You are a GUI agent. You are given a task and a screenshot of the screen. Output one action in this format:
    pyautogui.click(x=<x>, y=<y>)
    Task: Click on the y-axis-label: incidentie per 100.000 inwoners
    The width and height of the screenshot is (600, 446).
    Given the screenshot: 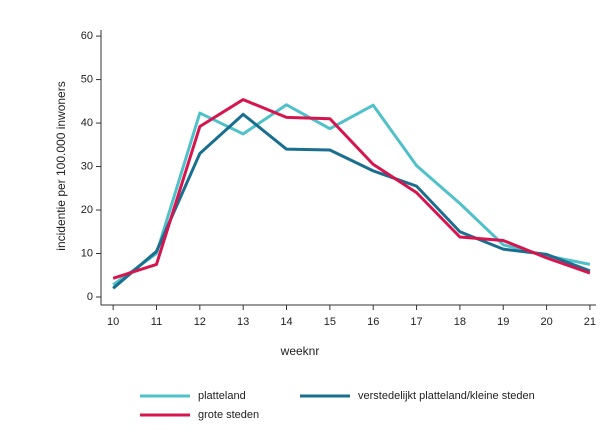 What is the action you would take?
    pyautogui.click(x=61, y=165)
    